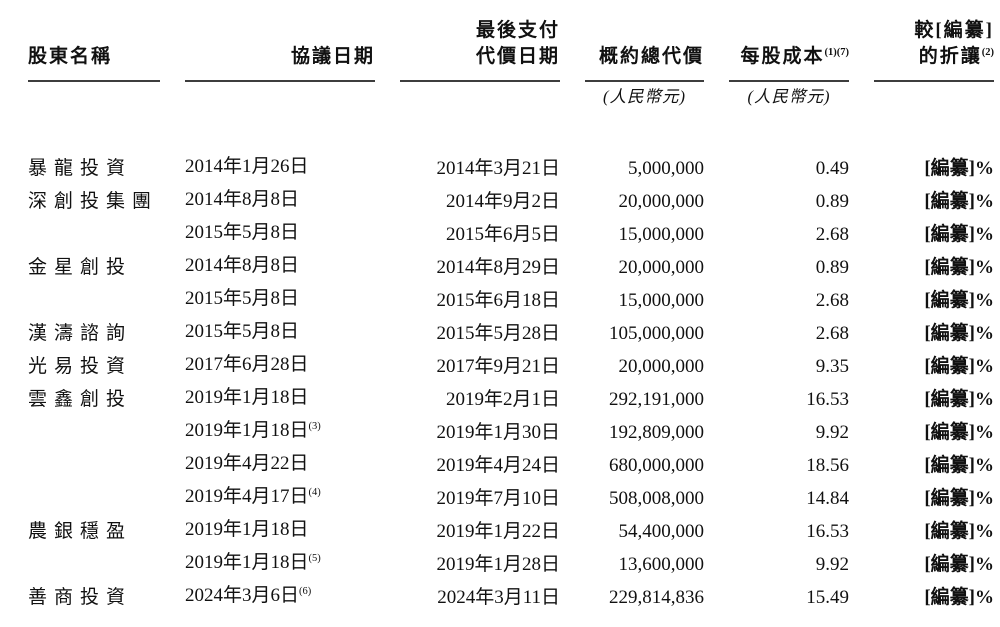  Describe the element at coordinates (314, 426) in the screenshot. I see `agreement-date-footnote-ref: (3)` at that location.